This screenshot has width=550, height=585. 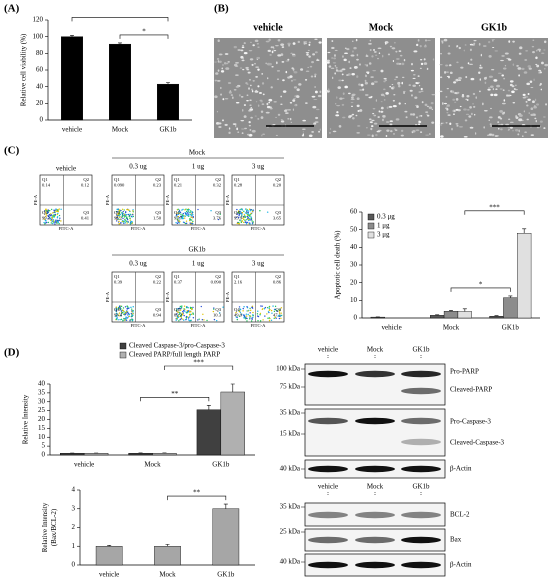 What do you see at coordinates (178, 185) in the screenshot?
I see `quadrant-value: 0.21` at bounding box center [178, 185].